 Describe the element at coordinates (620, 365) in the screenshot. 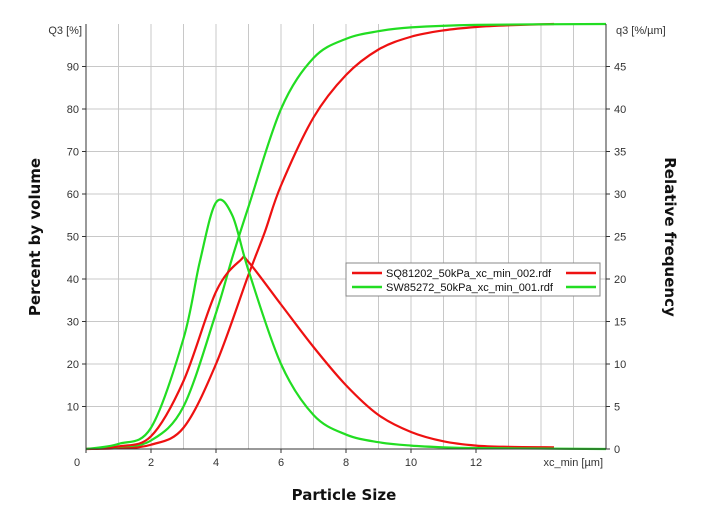

I see `y2-tick-label: 10` at that location.